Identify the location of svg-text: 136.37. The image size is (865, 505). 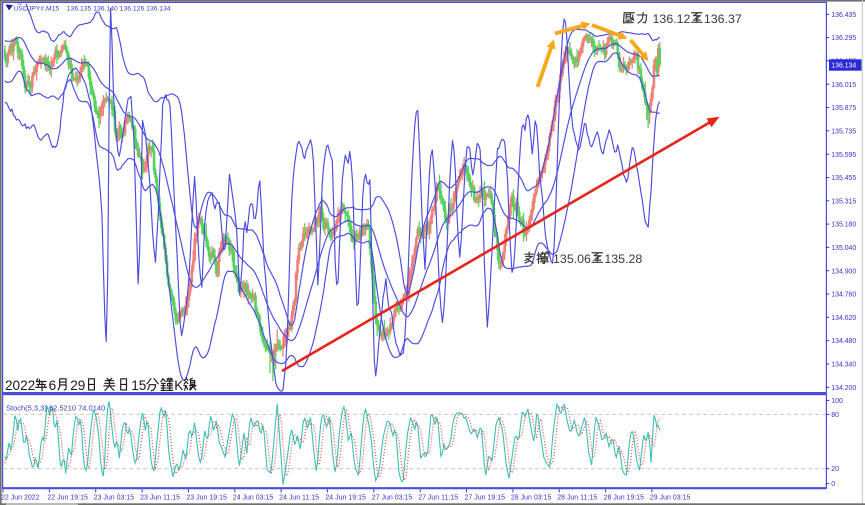
(723, 19).